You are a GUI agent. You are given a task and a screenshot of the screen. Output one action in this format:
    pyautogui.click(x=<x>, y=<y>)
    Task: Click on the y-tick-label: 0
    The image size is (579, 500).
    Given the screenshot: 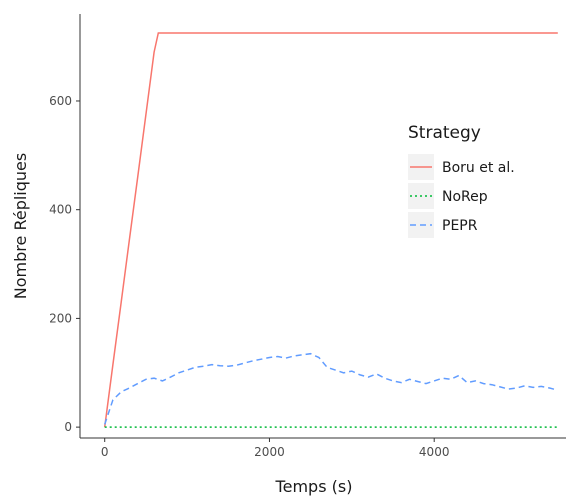 What is the action you would take?
    pyautogui.click(x=68, y=427)
    